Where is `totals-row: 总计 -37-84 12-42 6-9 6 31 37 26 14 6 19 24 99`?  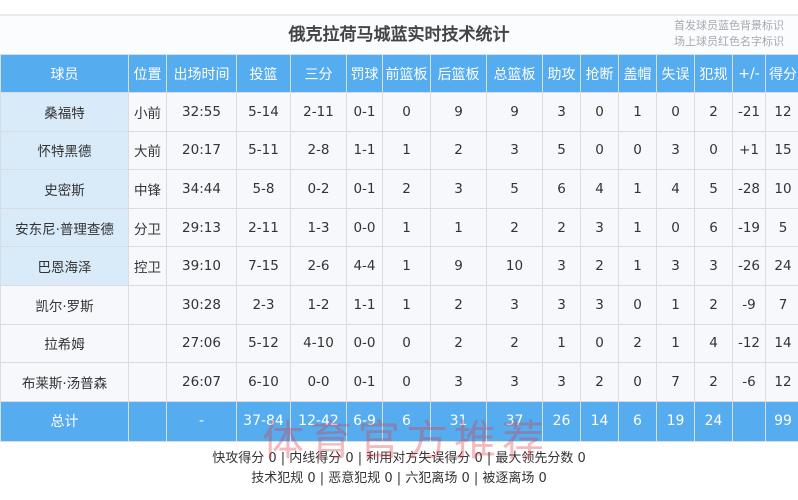 totals-row: 总计 -37-84 12-42 6-9 6 31 37 26 14 6 19 24 99 is located at coordinates (399, 421).